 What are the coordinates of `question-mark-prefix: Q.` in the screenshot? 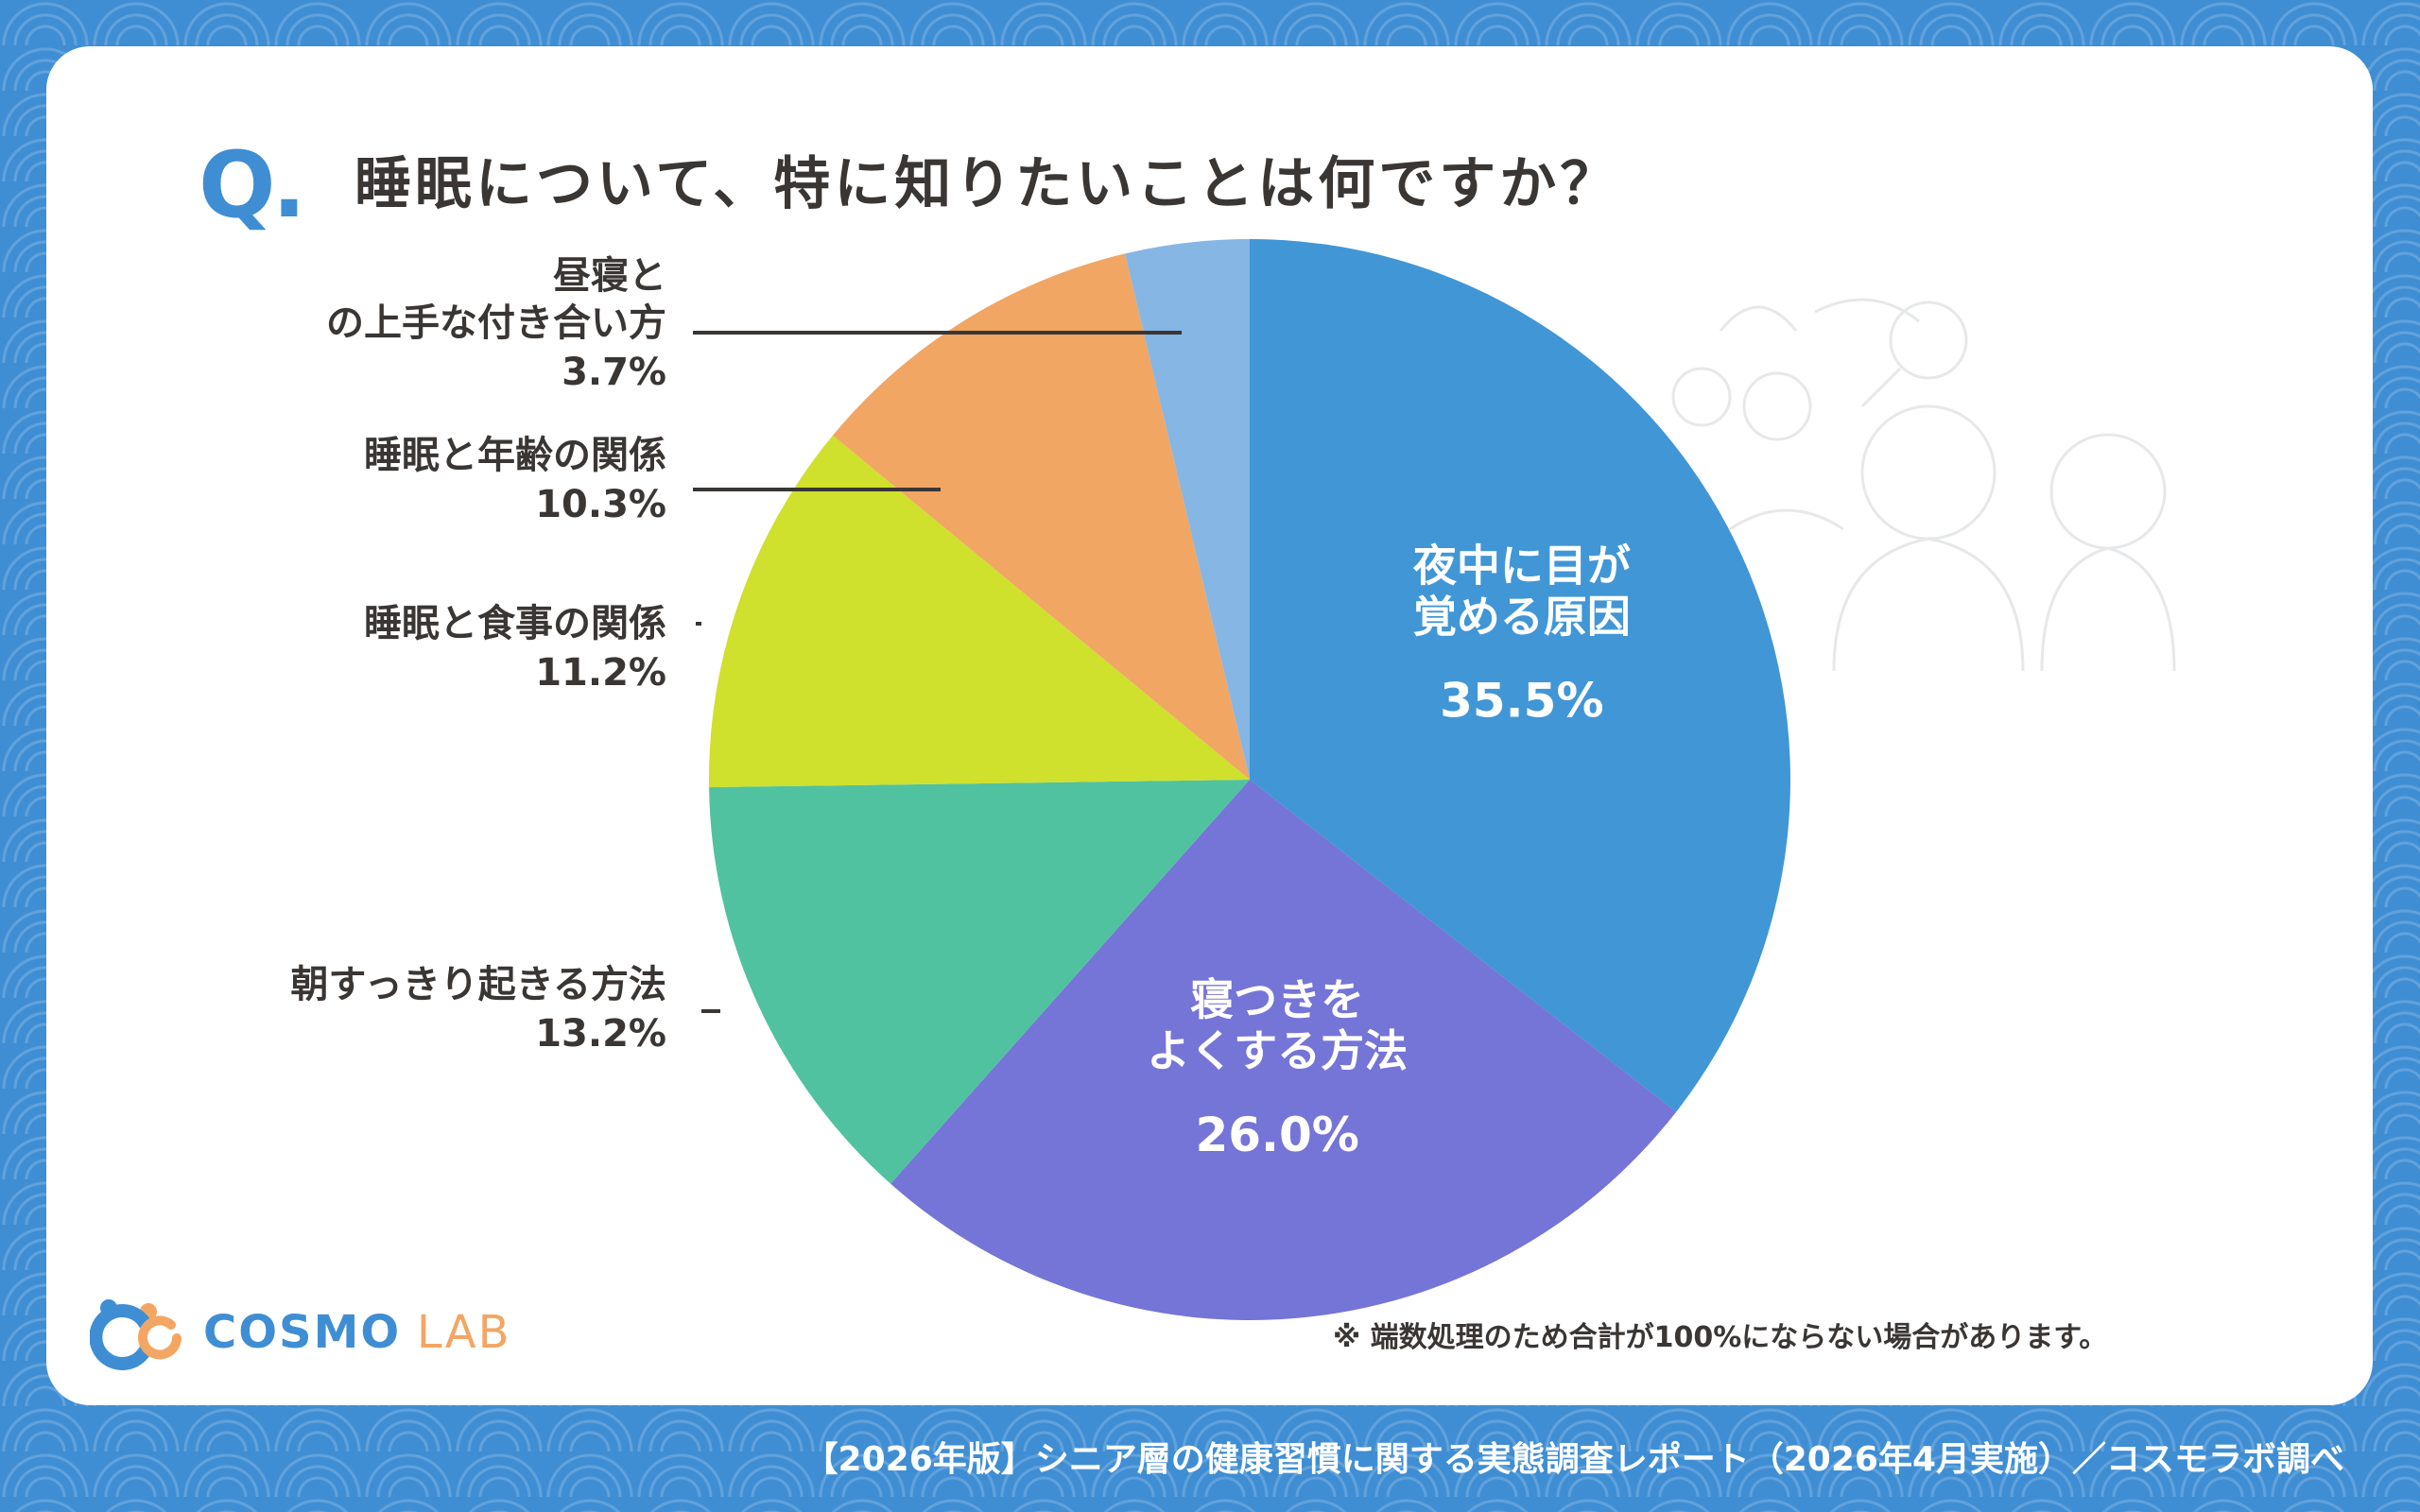 It's located at (252, 185).